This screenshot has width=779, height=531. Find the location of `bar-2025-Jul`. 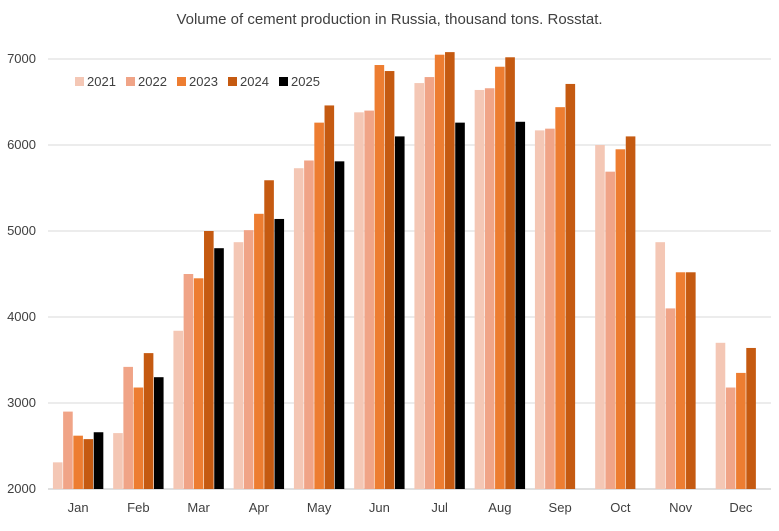

bar-2025-Jul is located at coordinates (460, 305).